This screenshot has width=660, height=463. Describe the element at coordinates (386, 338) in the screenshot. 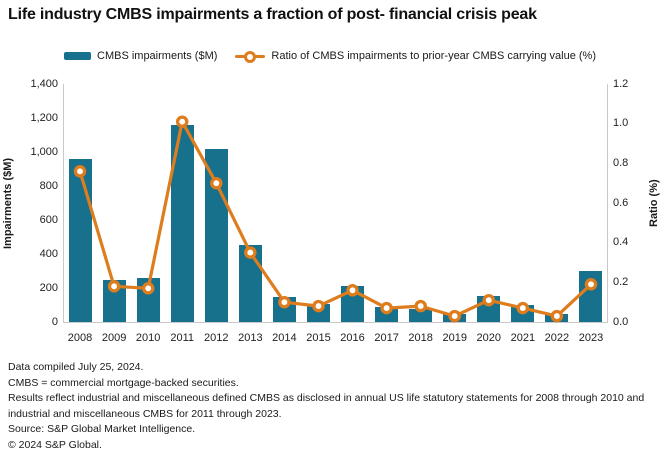

I see `x-axis-tick-label: 2017` at that location.